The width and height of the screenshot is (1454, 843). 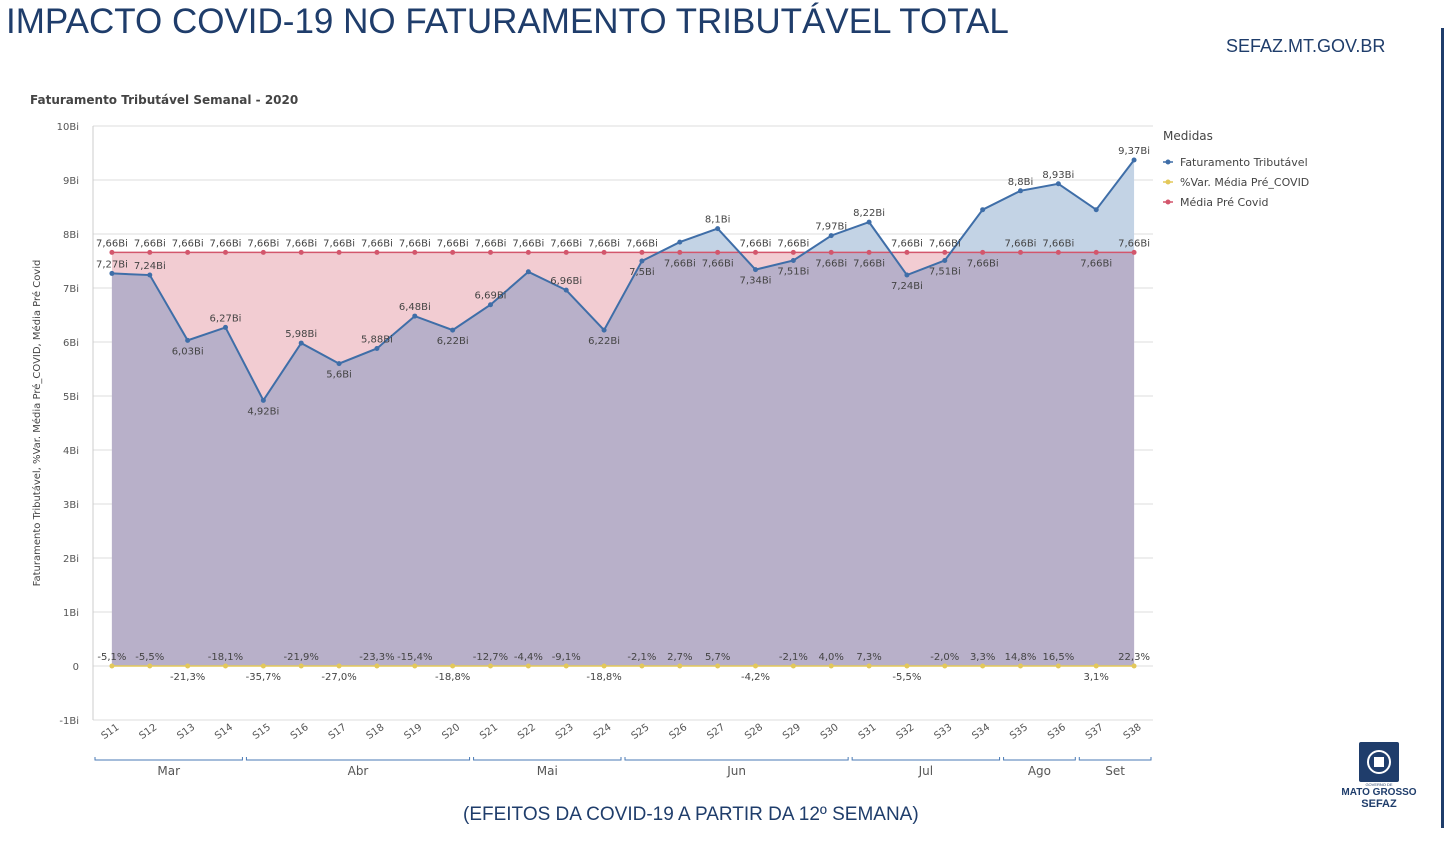 I want to click on x-tick-label: S16, so click(x=300, y=732).